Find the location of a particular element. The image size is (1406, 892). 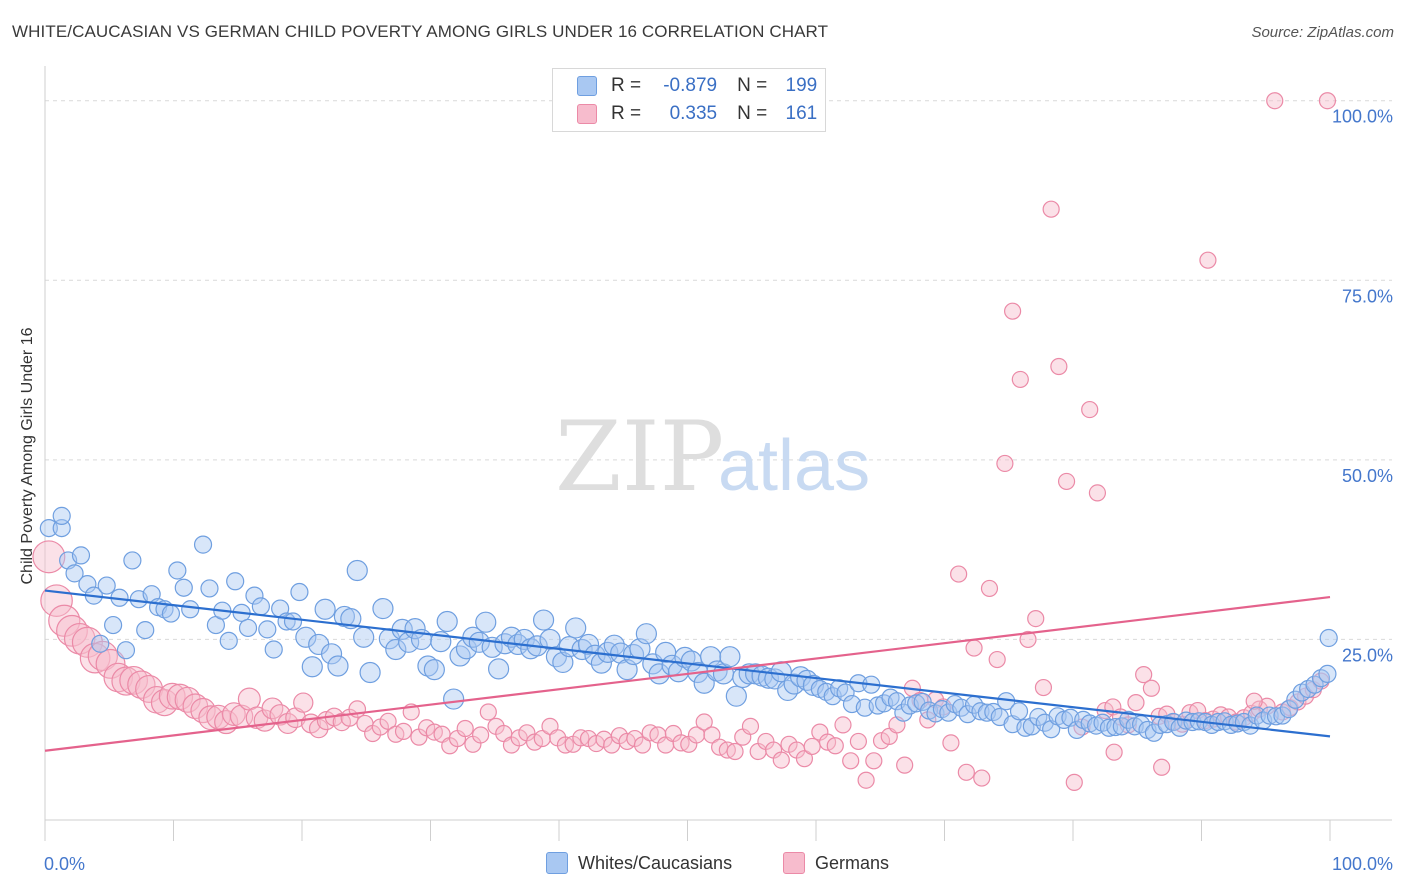

y-tick-label: 100.0% is located at coordinates (1362, 117).